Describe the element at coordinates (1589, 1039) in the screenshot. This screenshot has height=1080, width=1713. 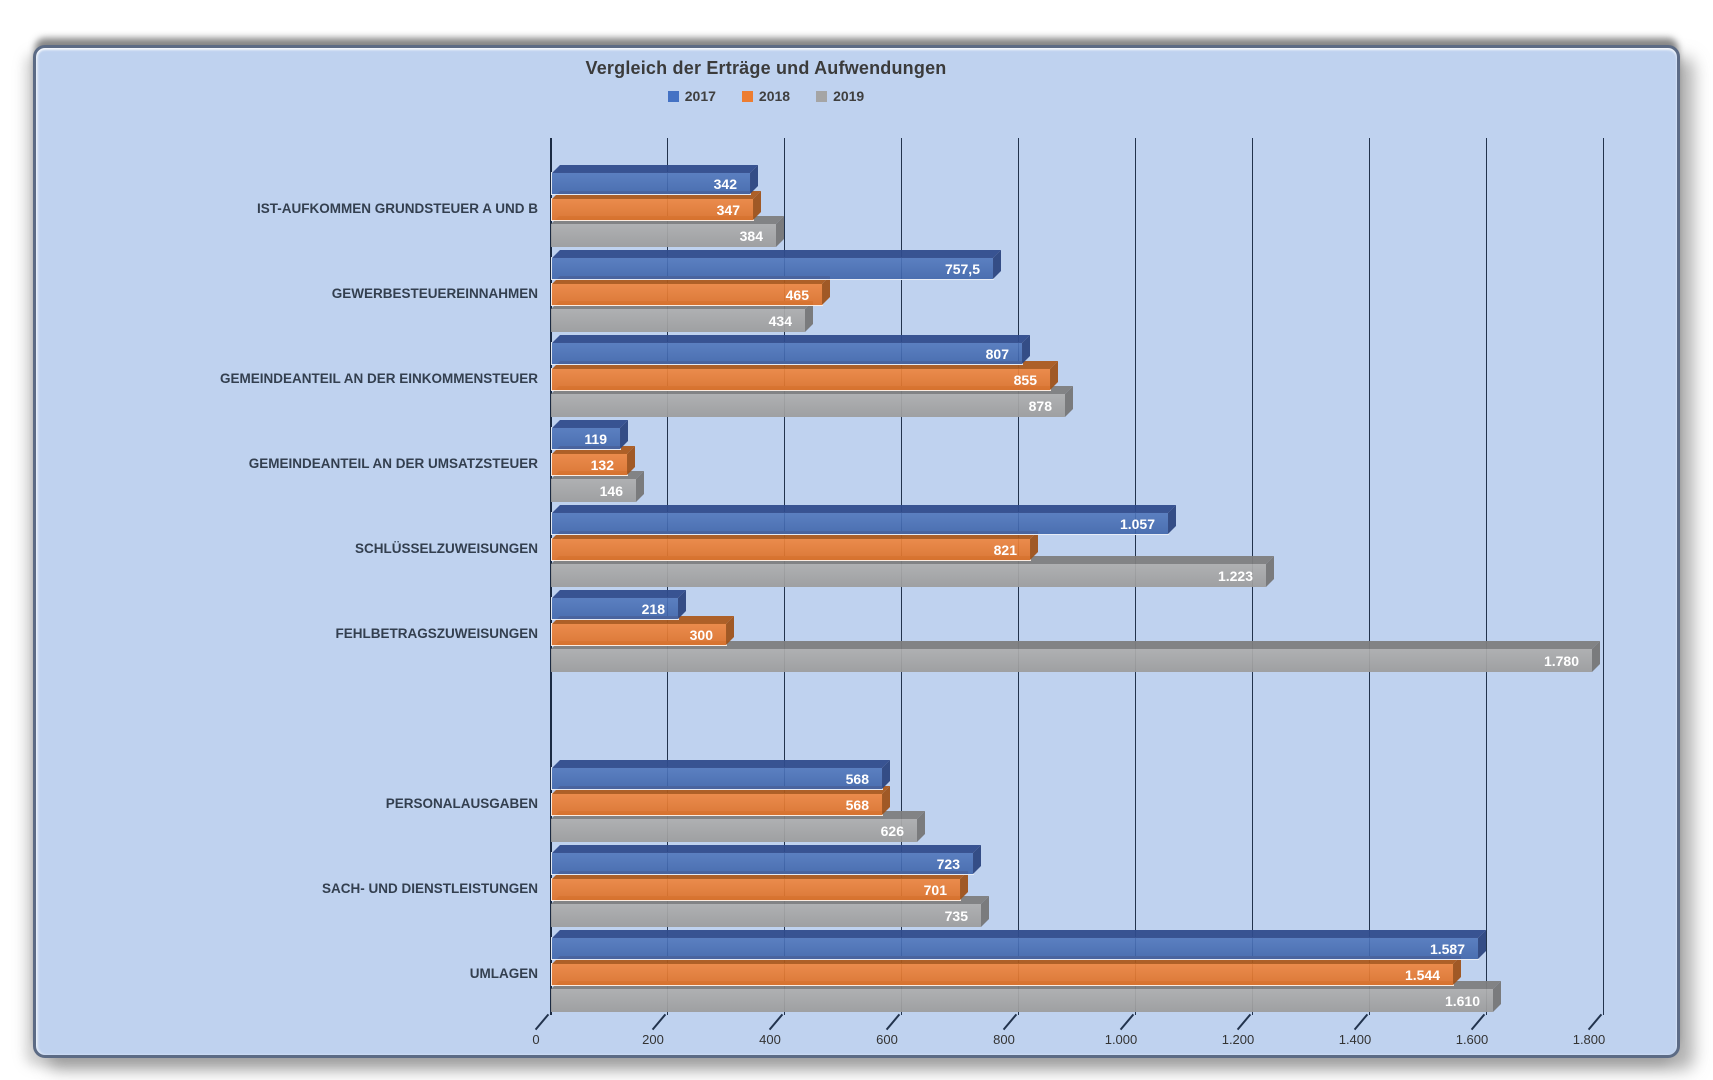
I see `x-tick-label: 1.800` at that location.